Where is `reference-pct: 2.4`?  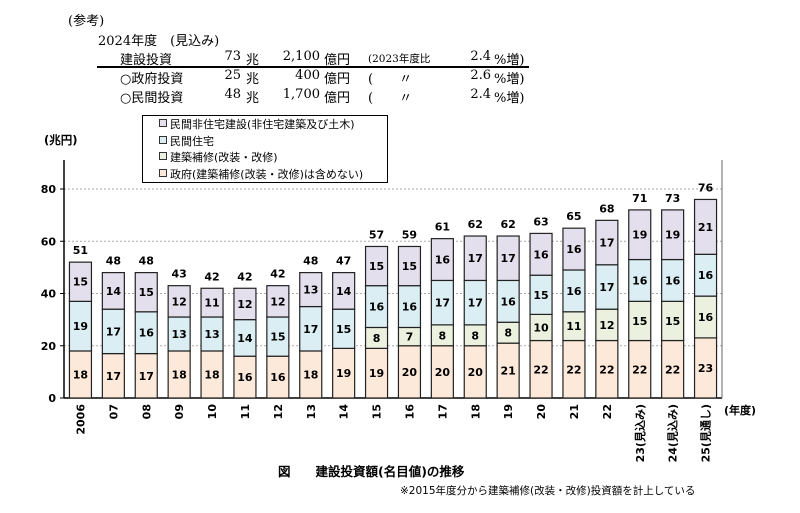
reference-pct: 2.4 is located at coordinates (480, 94).